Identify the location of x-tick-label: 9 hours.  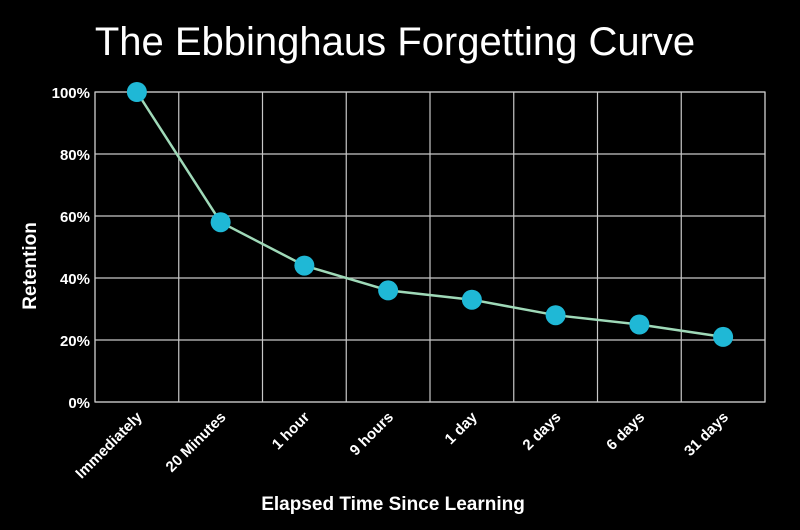
(372, 434).